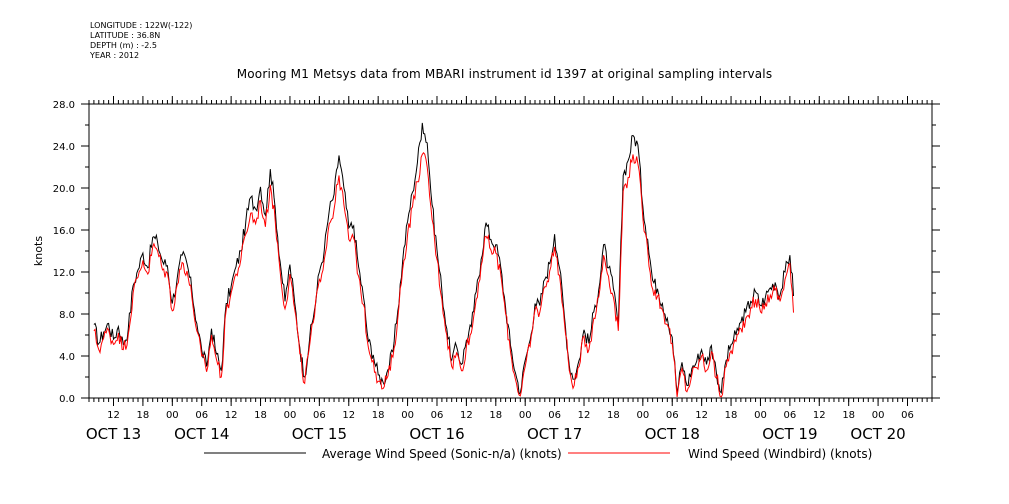  Describe the element at coordinates (442, 454) in the screenshot. I see `legend-label-1: Average Wind Speed (Sonic-n/a) (knots)` at that location.